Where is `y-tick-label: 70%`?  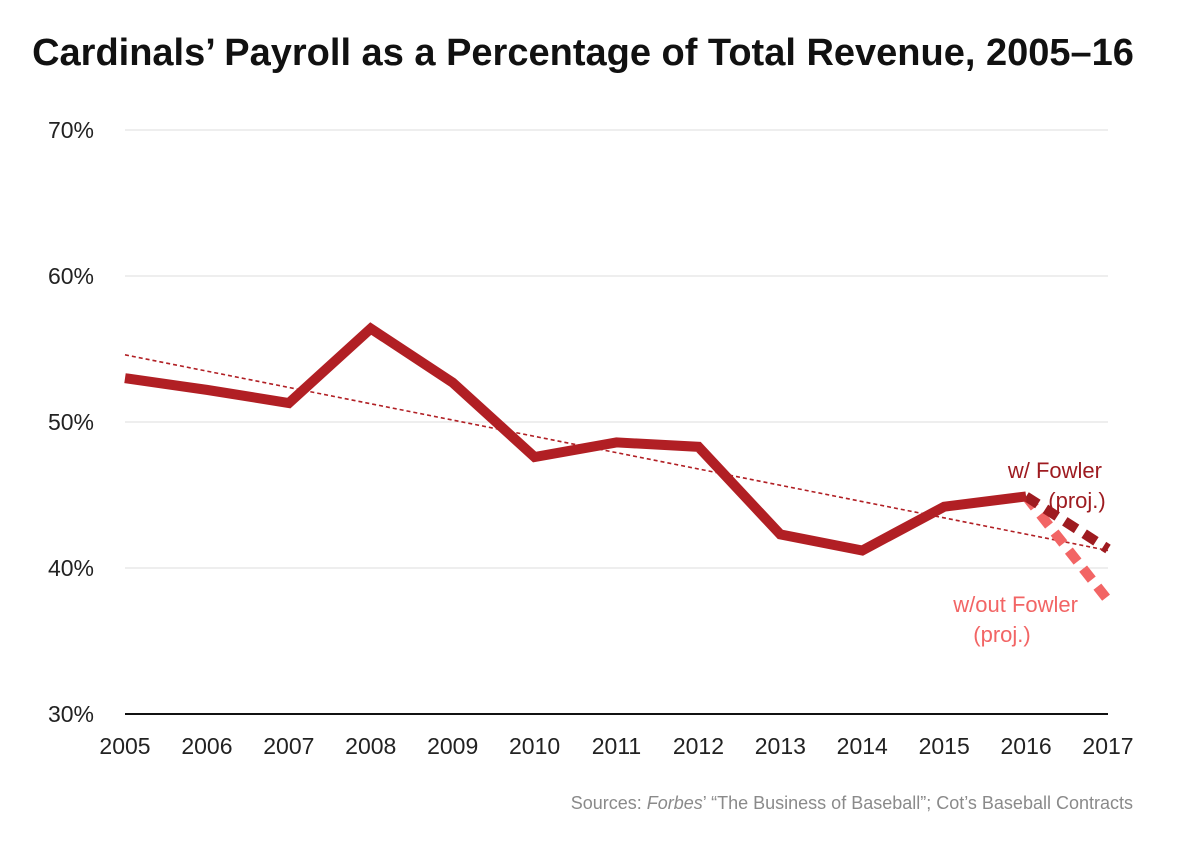
y-tick-label: 70% is located at coordinates (71, 130).